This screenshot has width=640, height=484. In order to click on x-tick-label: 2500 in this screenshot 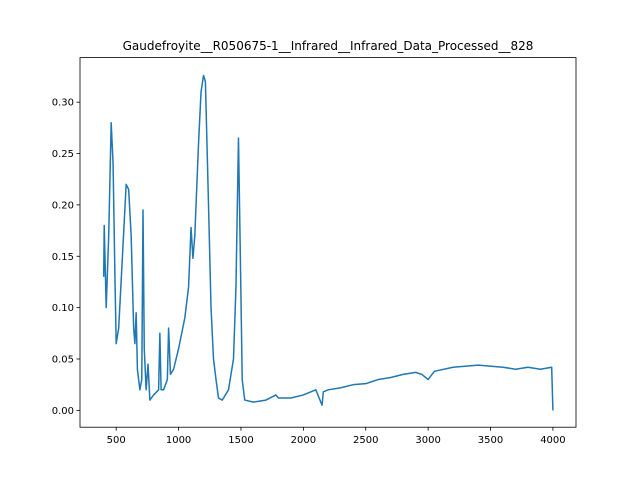, I will do `click(365, 440)`.